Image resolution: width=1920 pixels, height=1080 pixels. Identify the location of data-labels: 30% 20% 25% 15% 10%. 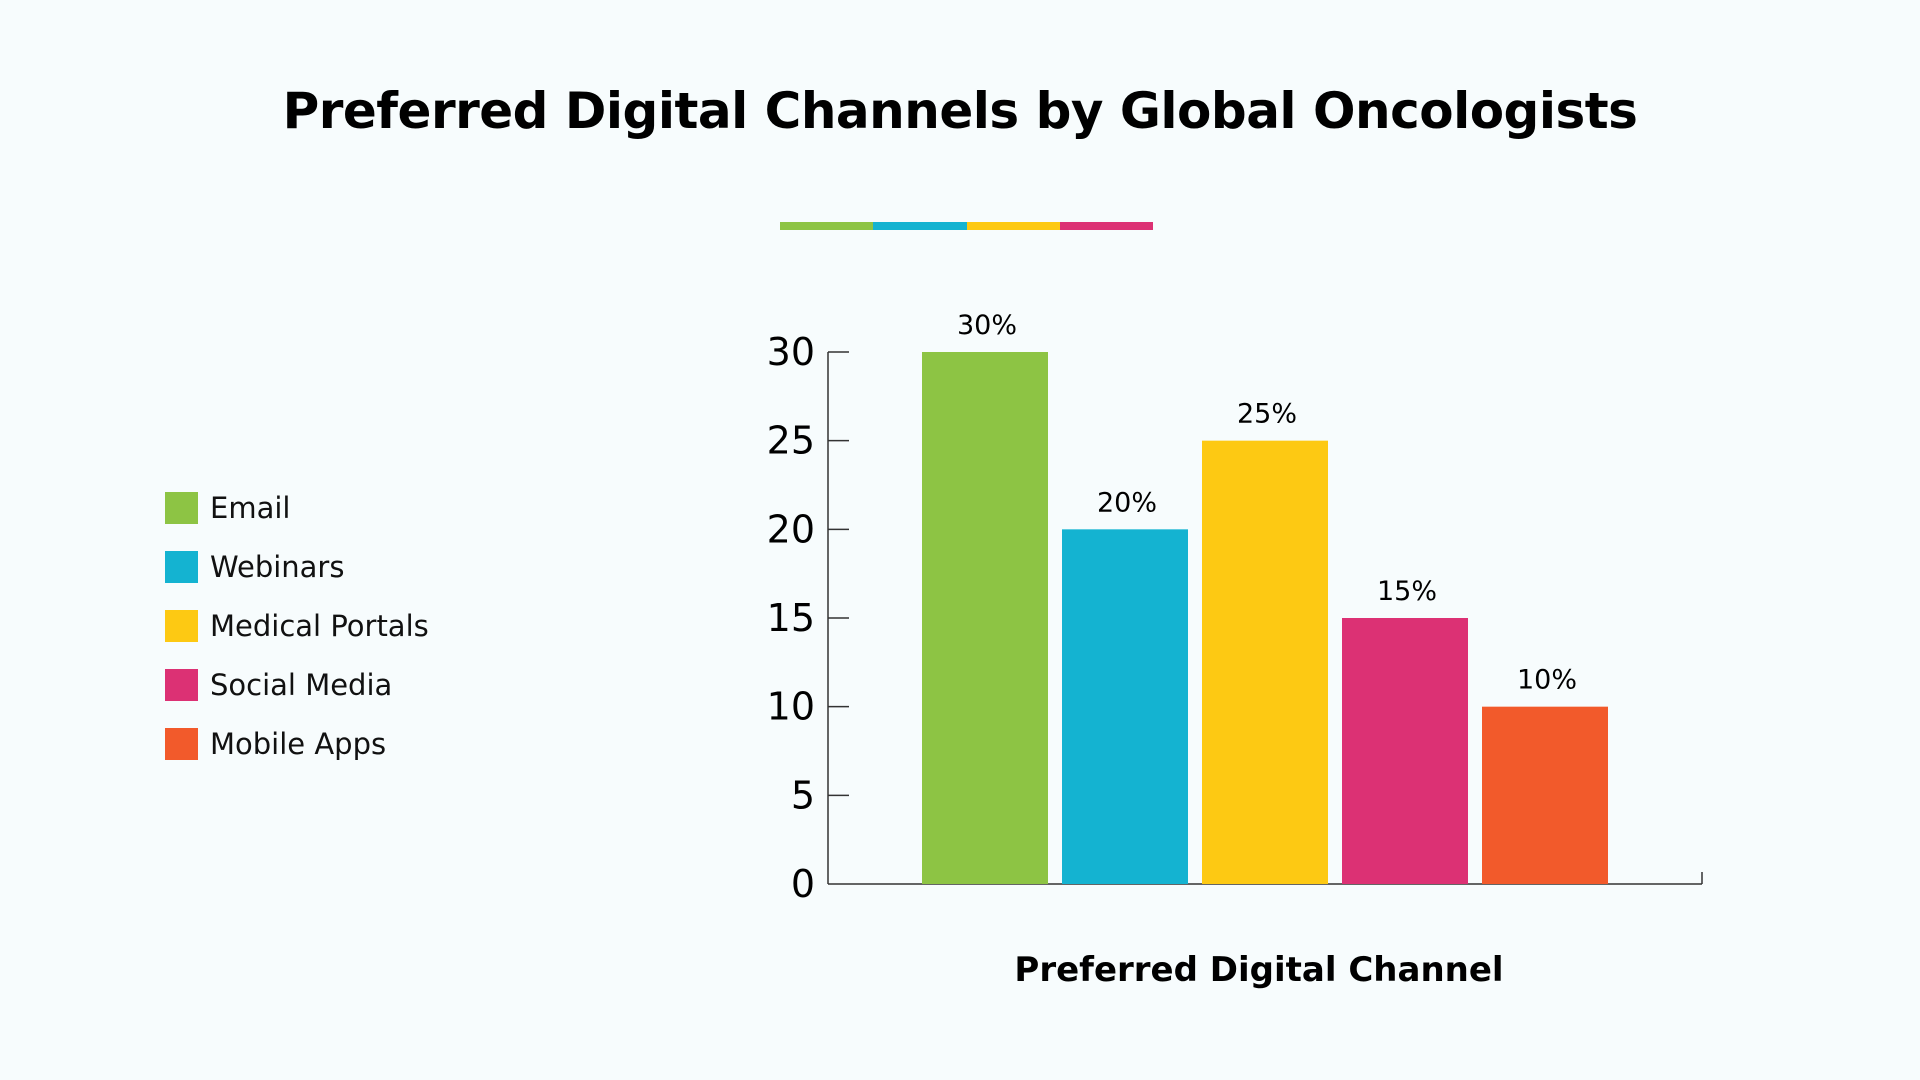
(1267, 503).